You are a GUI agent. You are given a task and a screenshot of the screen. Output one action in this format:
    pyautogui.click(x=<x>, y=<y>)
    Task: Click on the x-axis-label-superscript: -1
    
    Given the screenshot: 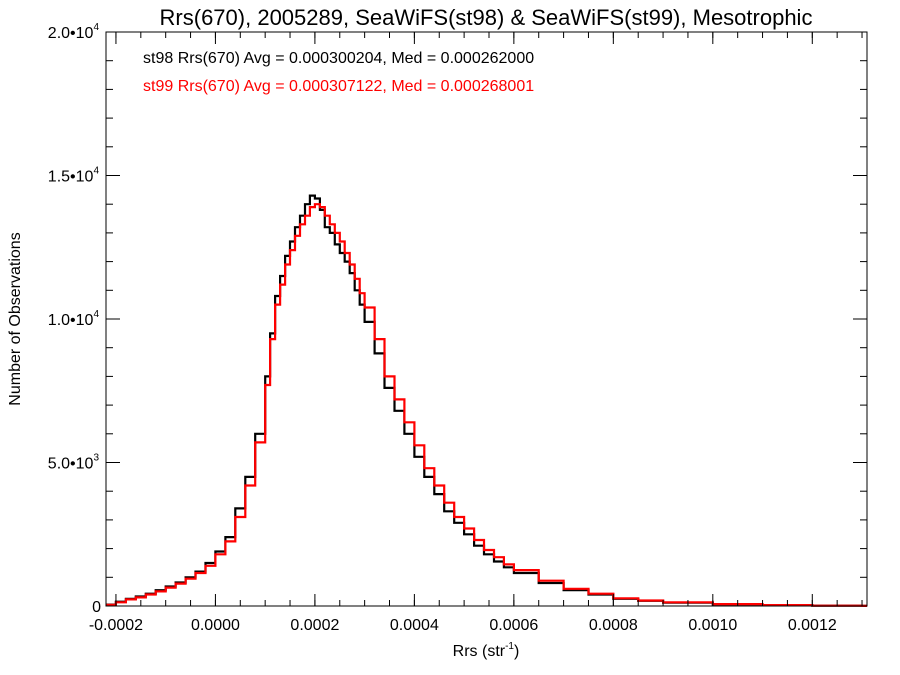 What is the action you would take?
    pyautogui.click(x=509, y=646)
    